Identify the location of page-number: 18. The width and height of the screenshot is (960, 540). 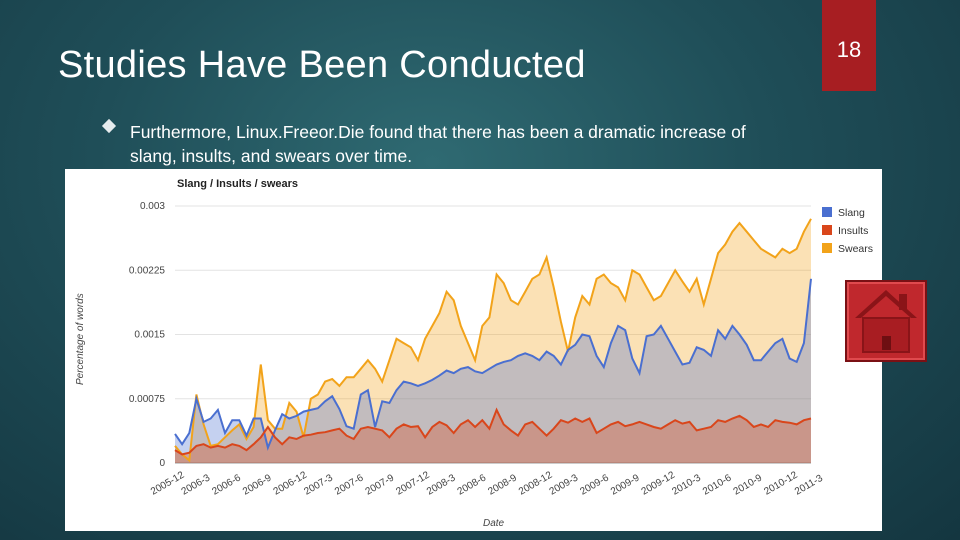
(849, 49).